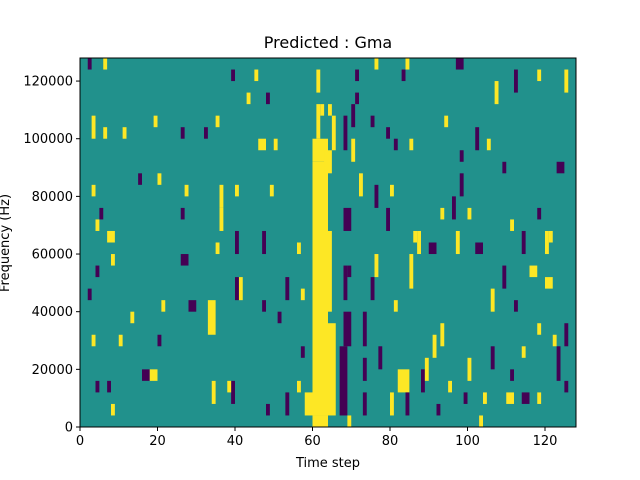 Image resolution: width=640 pixels, height=480 pixels. What do you see at coordinates (51, 255) in the screenshot?
I see `y-axis: 0 20000 40000 60000 80000 100000 120000` at bounding box center [51, 255].